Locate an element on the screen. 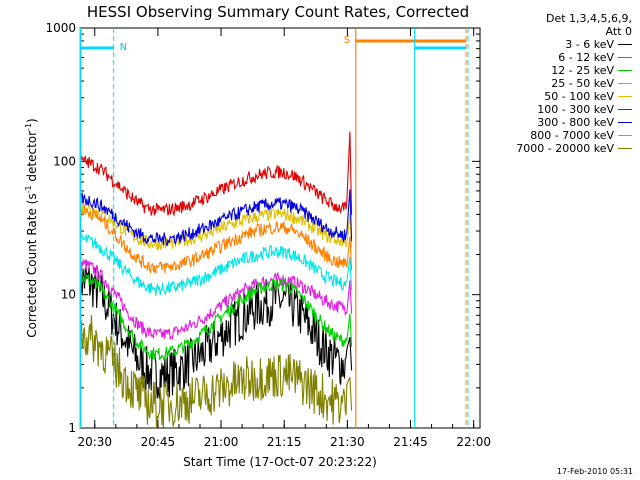  timestamp: 17-Feb-2010 05:31 is located at coordinates (594, 471).